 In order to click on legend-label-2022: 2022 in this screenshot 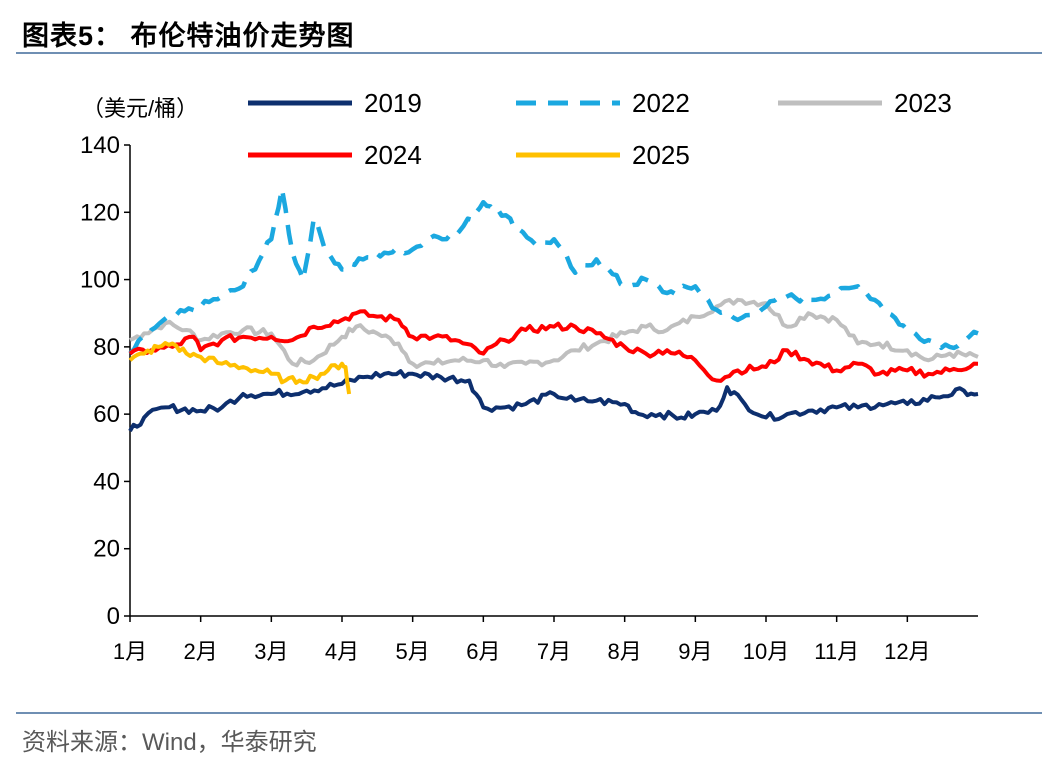, I will do `click(661, 103)`.